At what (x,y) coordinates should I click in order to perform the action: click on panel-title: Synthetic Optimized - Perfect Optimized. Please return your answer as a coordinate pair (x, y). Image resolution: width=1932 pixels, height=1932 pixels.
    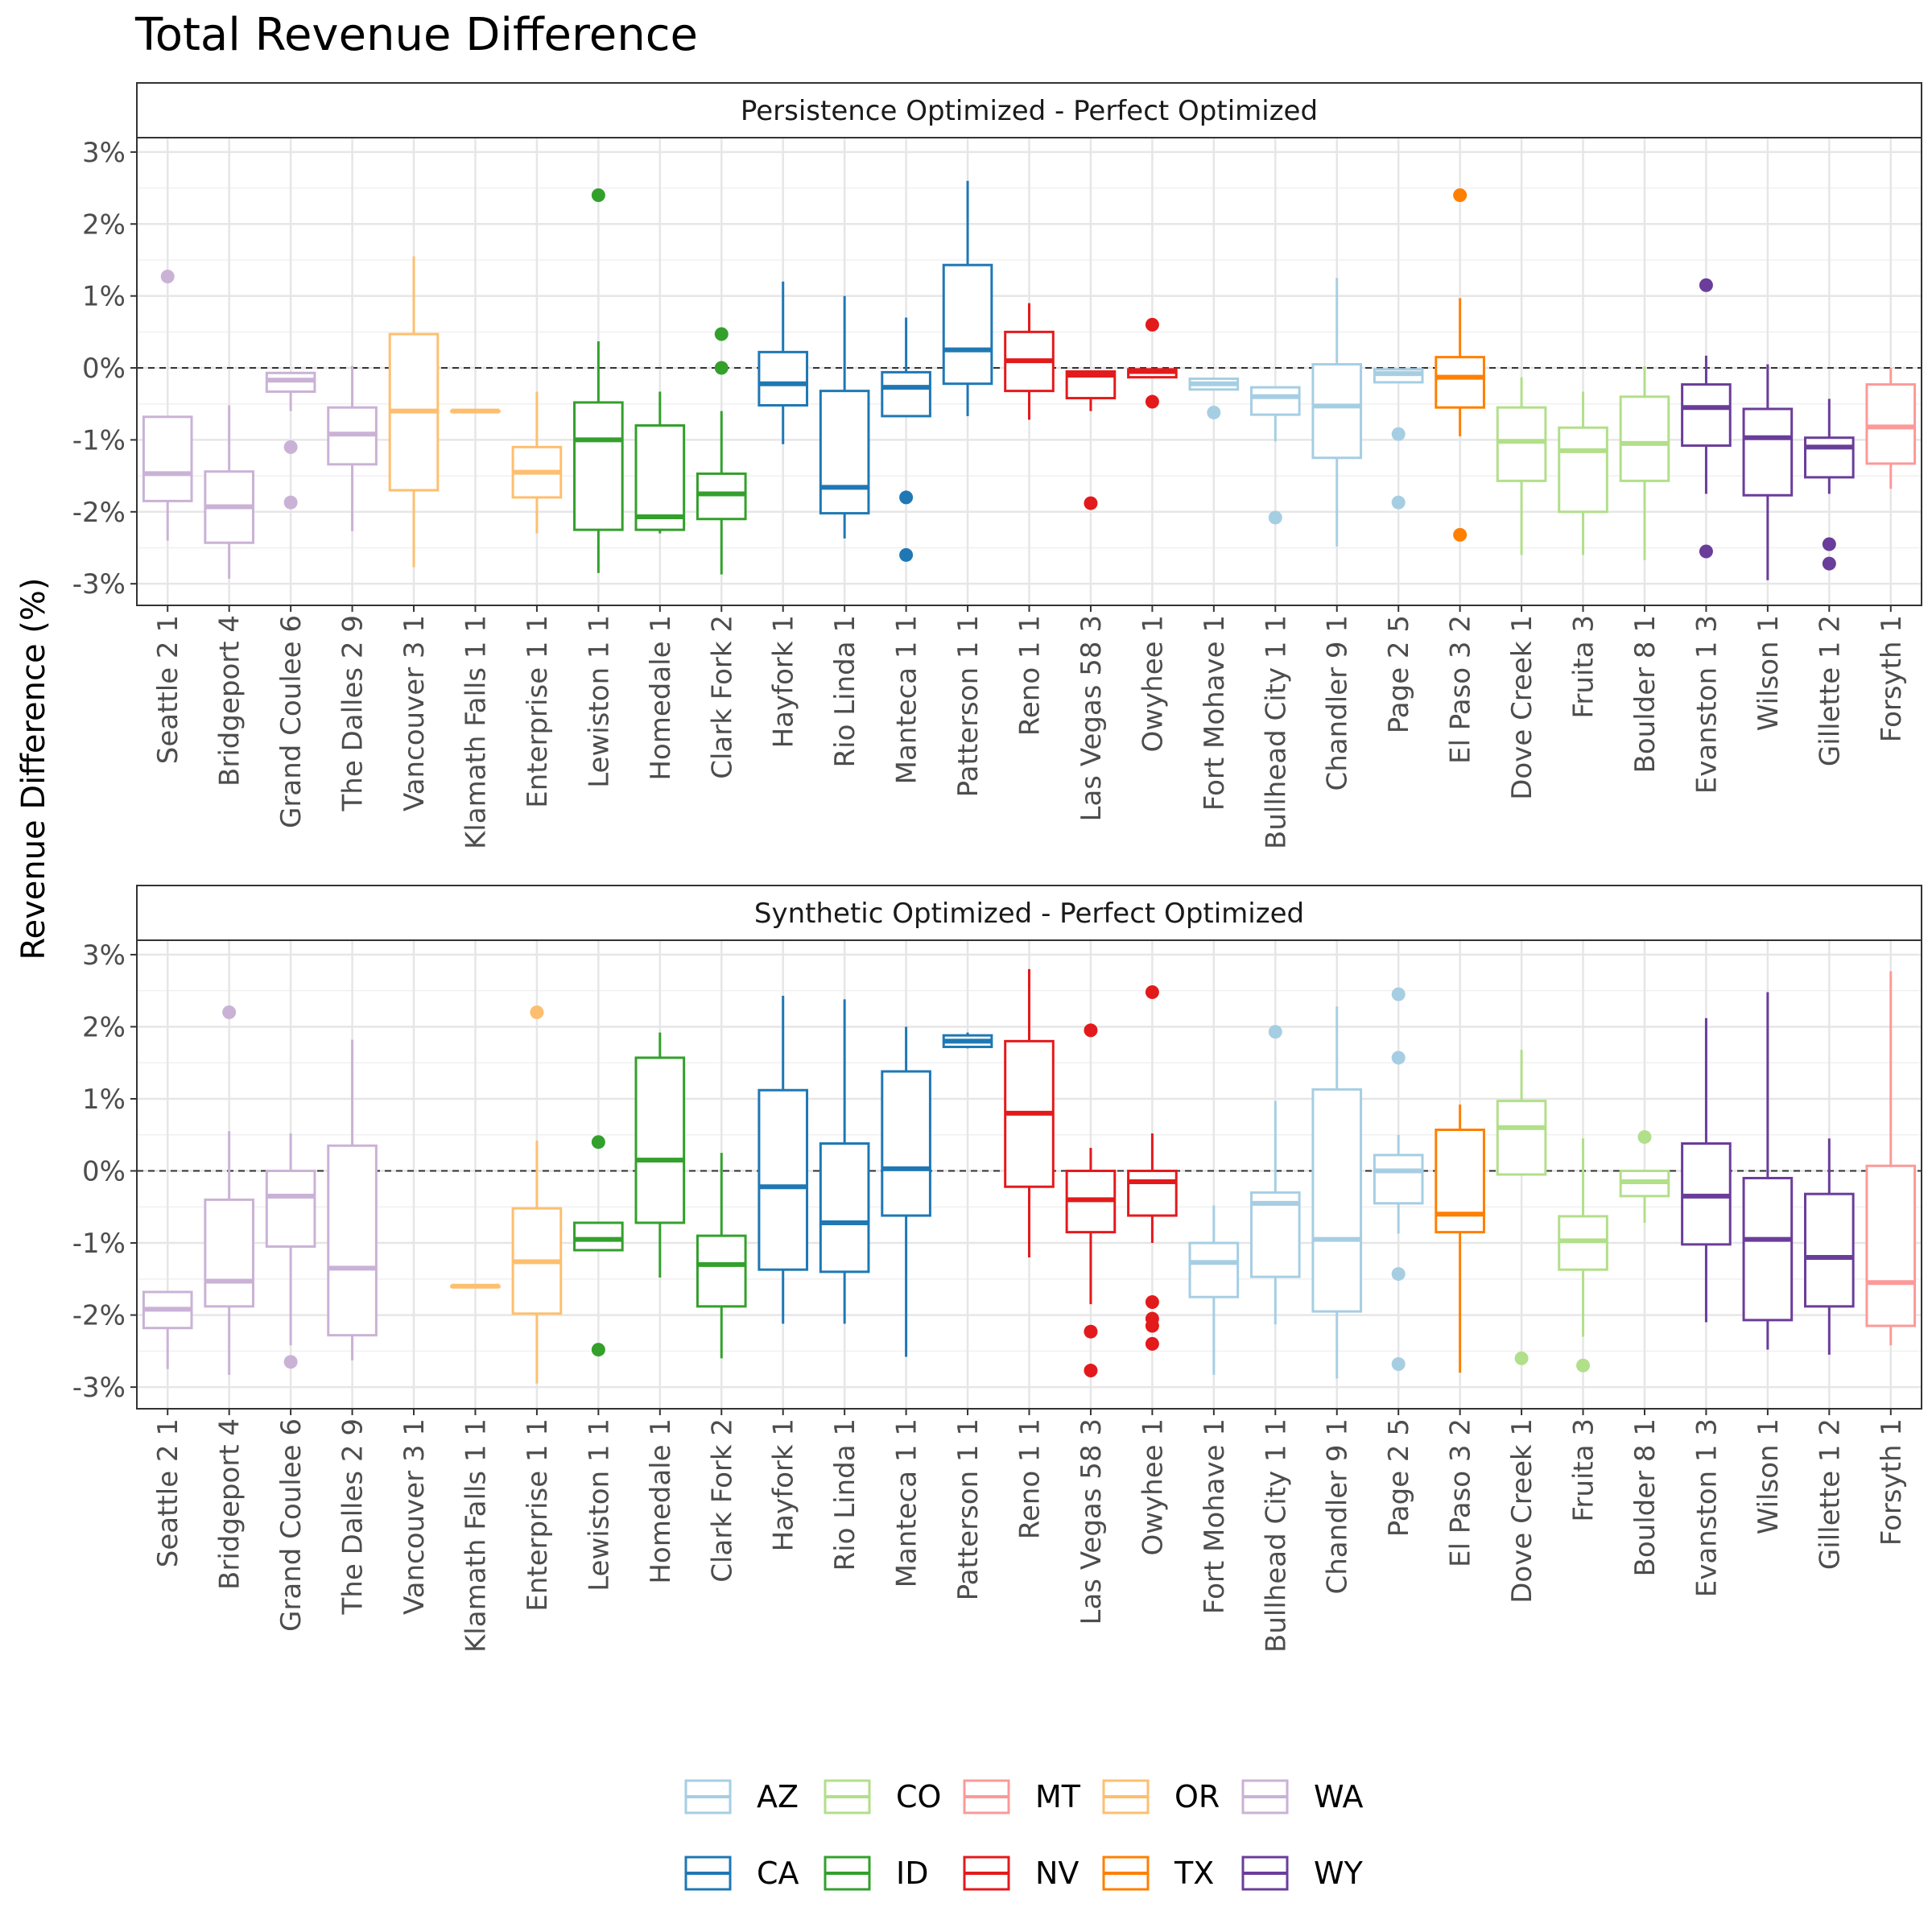
    Looking at the image, I should click on (1029, 914).